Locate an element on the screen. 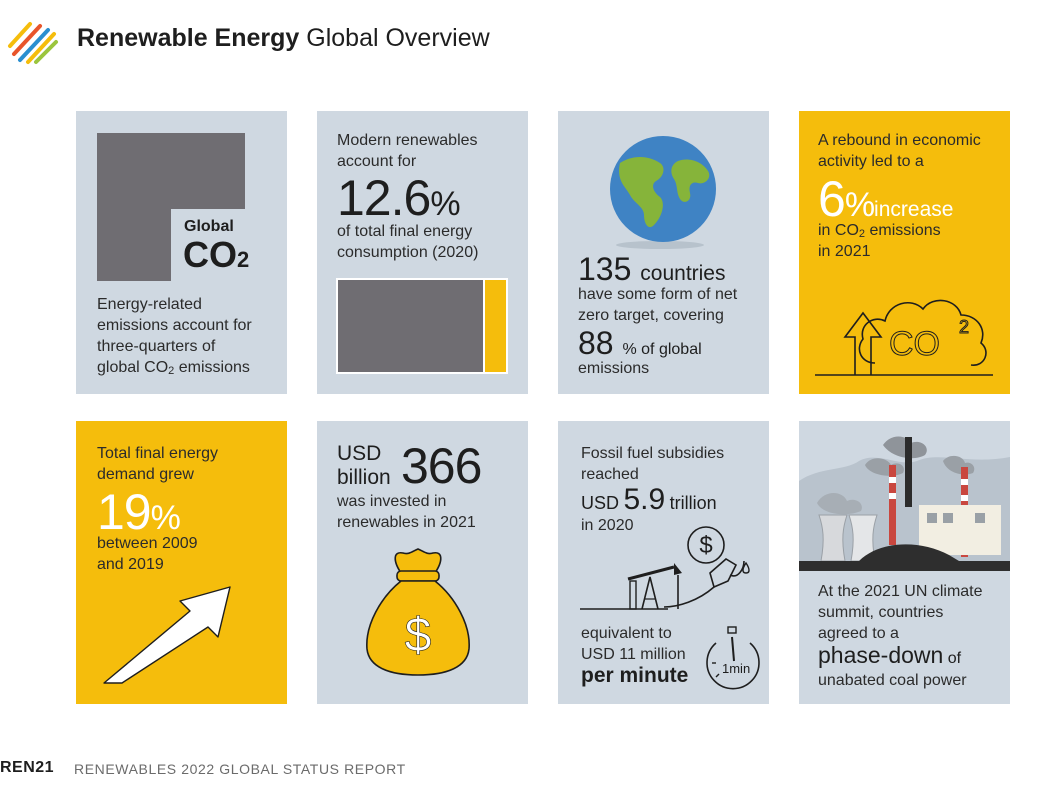  coal-highlight-post: of is located at coordinates (954, 658).